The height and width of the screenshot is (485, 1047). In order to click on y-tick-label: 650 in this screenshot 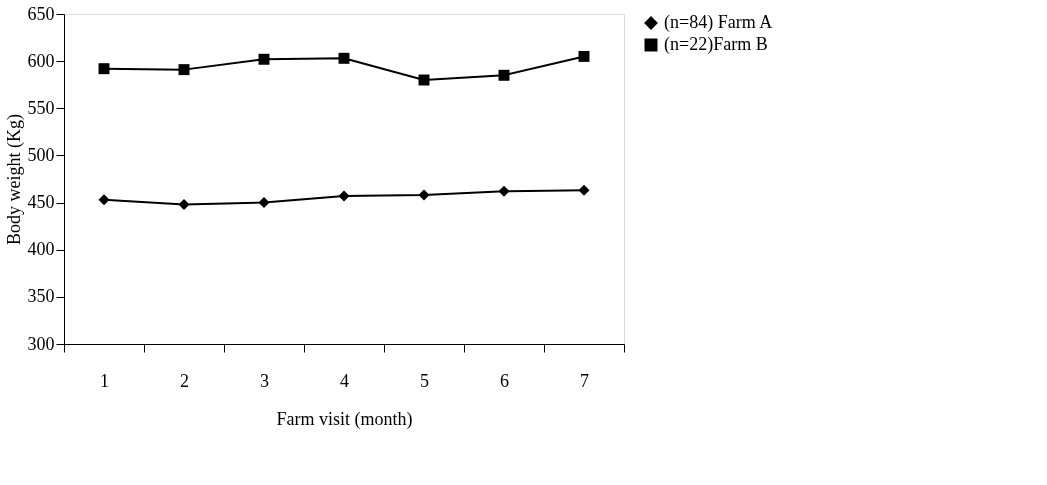, I will do `click(41, 13)`.